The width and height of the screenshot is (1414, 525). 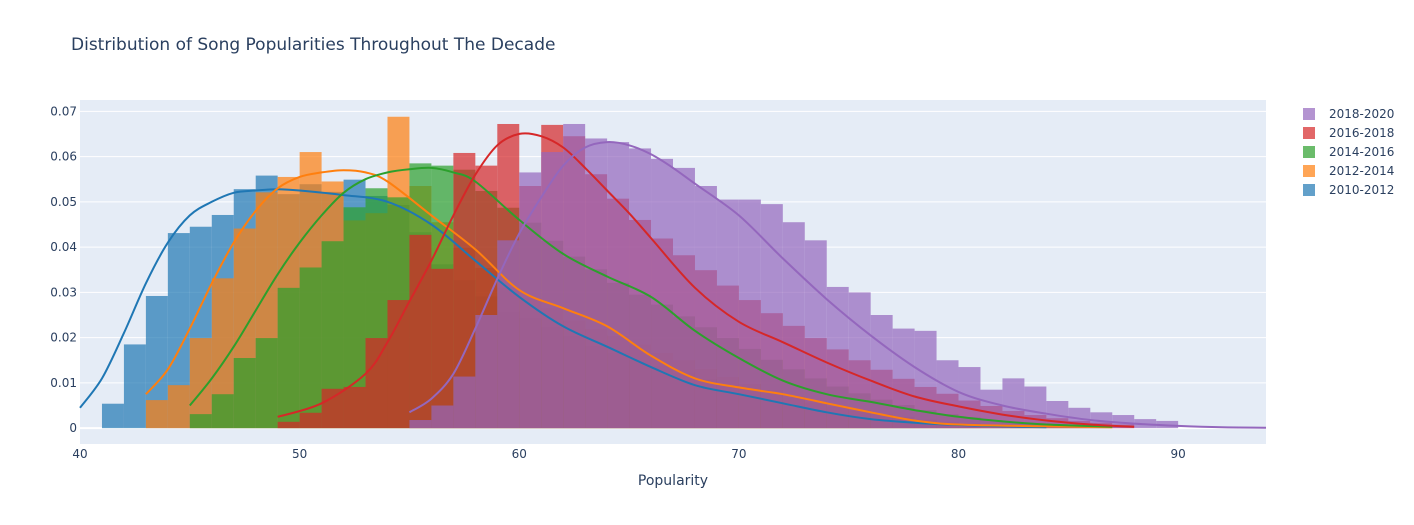 What do you see at coordinates (1178, 454) in the screenshot?
I see `x-tick-label: 90` at bounding box center [1178, 454].